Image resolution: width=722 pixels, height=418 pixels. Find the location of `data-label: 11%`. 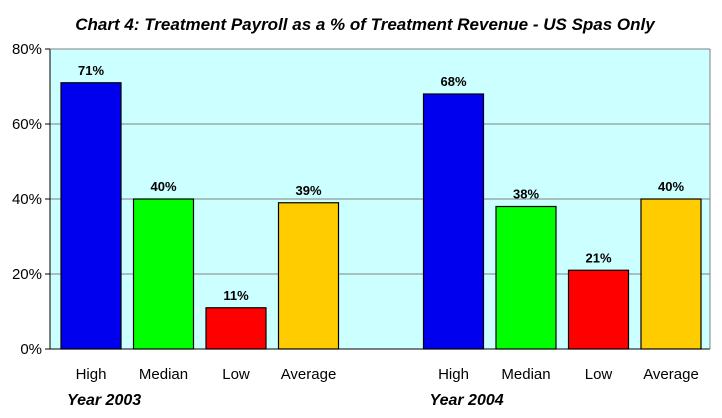

data-label: 11% is located at coordinates (236, 295).